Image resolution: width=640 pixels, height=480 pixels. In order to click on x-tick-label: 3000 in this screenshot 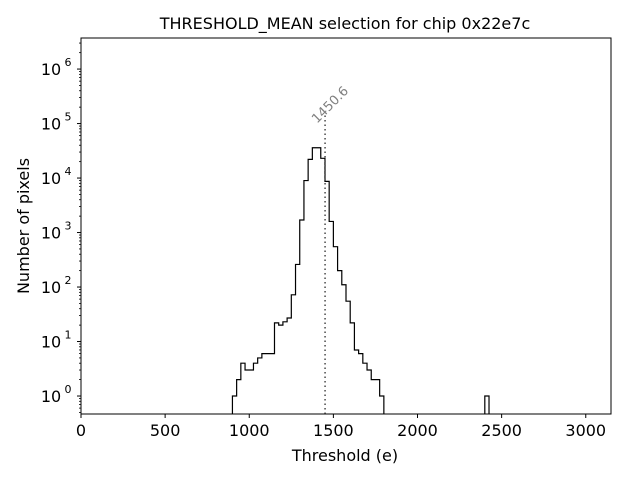, I will do `click(585, 430)`.